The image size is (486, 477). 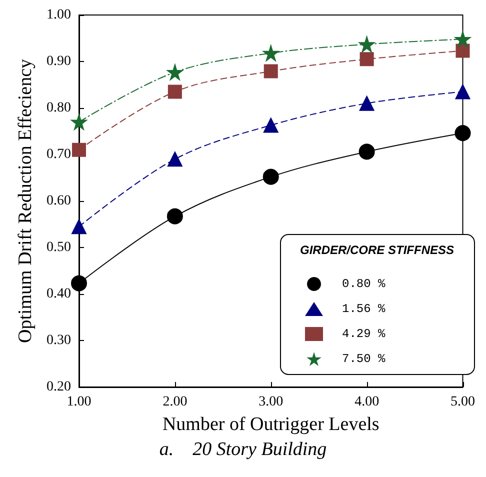 What do you see at coordinates (79, 402) in the screenshot?
I see `x-tick-label: 1.00` at bounding box center [79, 402].